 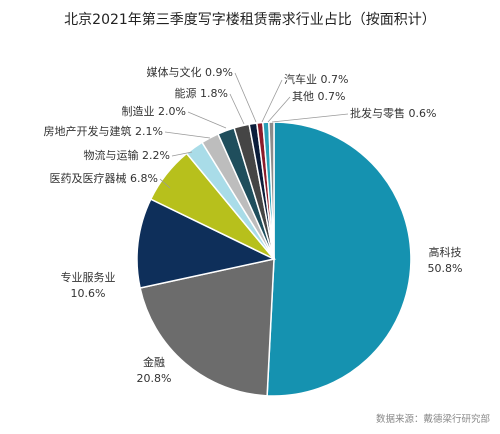 I want to click on slice-label-5: 物流与运输 2.2%, so click(x=127, y=155).